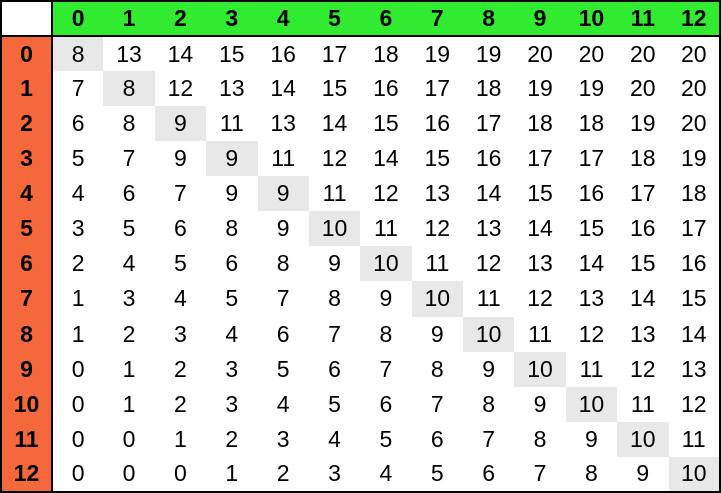 The height and width of the screenshot is (493, 721). Describe the element at coordinates (694, 19) in the screenshot. I see `column-header-12: 12` at that location.